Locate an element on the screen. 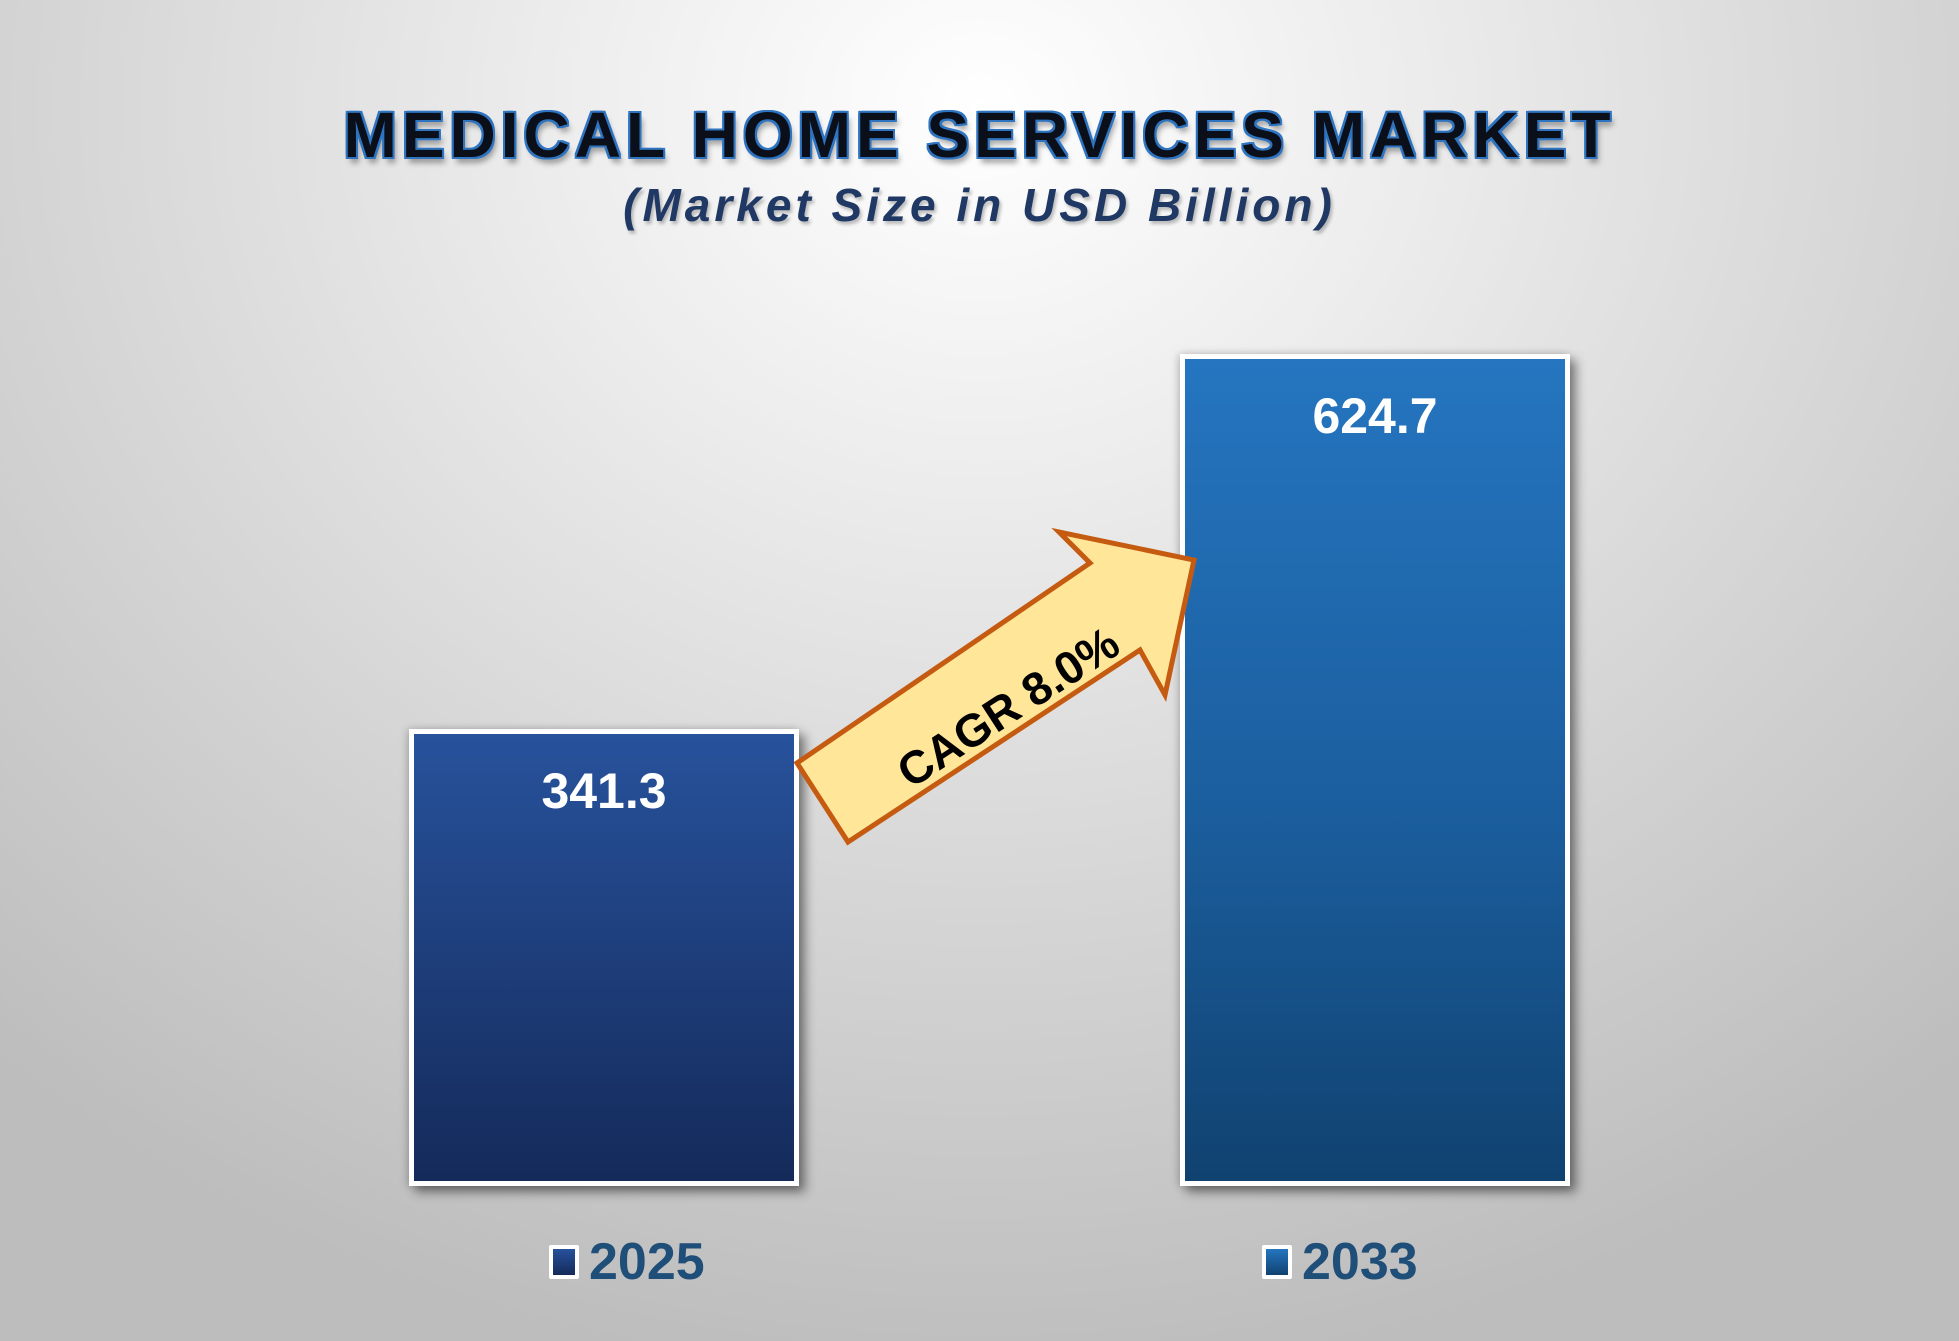 The image size is (1959, 1341). bar-value-label-2025: 341.3 is located at coordinates (604, 791).